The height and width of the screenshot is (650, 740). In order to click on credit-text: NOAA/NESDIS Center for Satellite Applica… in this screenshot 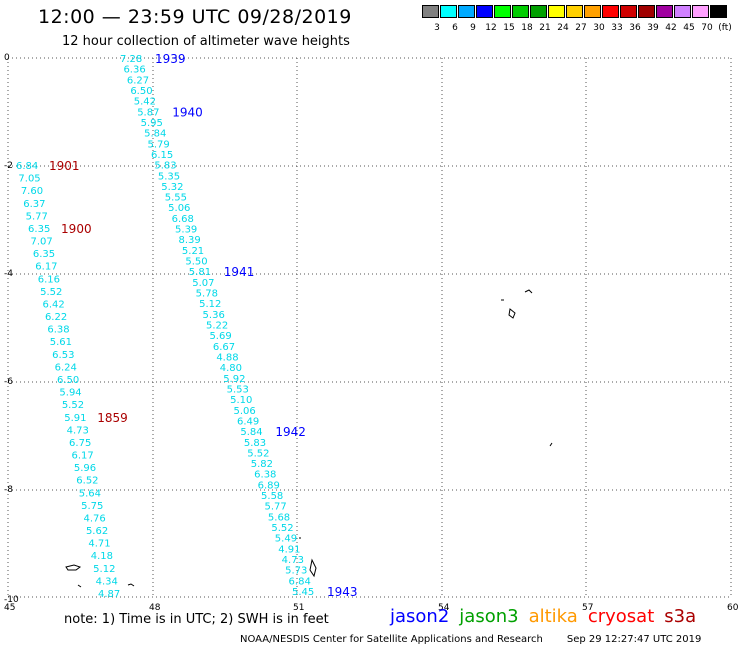, I will do `click(391, 639)`.